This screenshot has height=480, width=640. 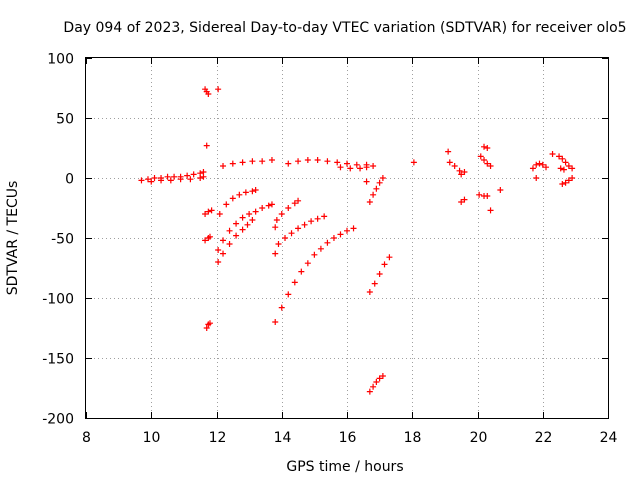 I want to click on x-tick-label: 16, so click(x=348, y=438).